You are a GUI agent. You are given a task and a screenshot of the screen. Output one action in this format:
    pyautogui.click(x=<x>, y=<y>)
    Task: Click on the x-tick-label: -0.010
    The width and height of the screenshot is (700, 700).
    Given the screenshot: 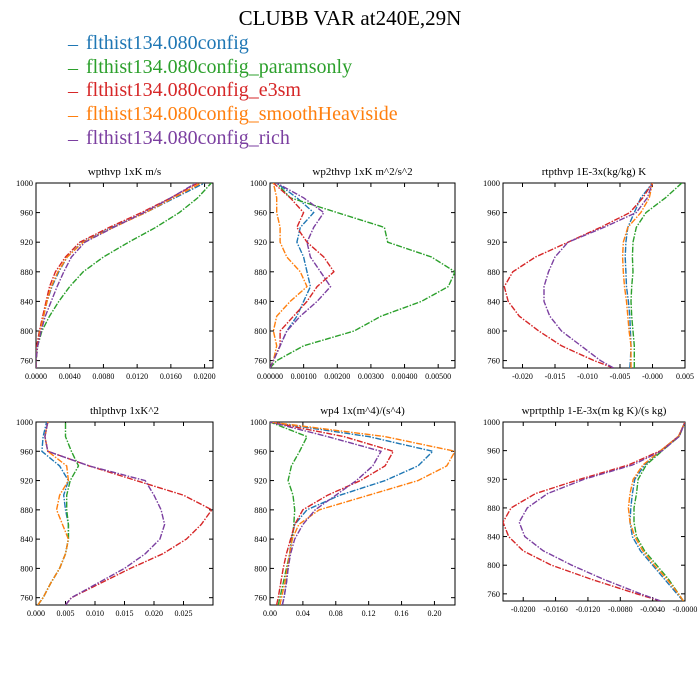 What is the action you would take?
    pyautogui.click(x=587, y=376)
    